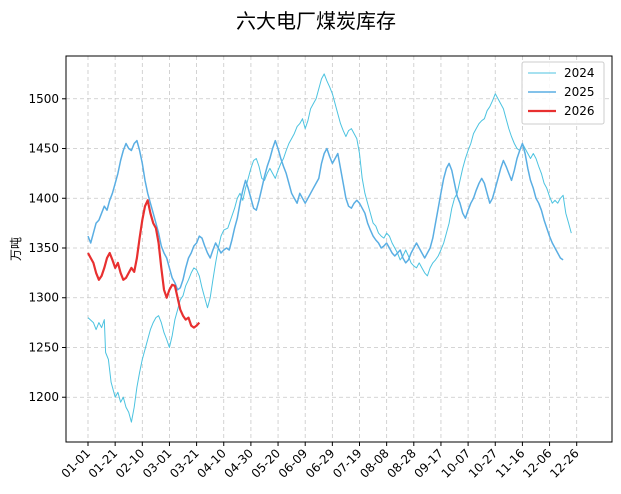 The width and height of the screenshot is (621, 494). What do you see at coordinates (16, 249) in the screenshot?
I see `y-axis-label: 万吨` at bounding box center [16, 249].